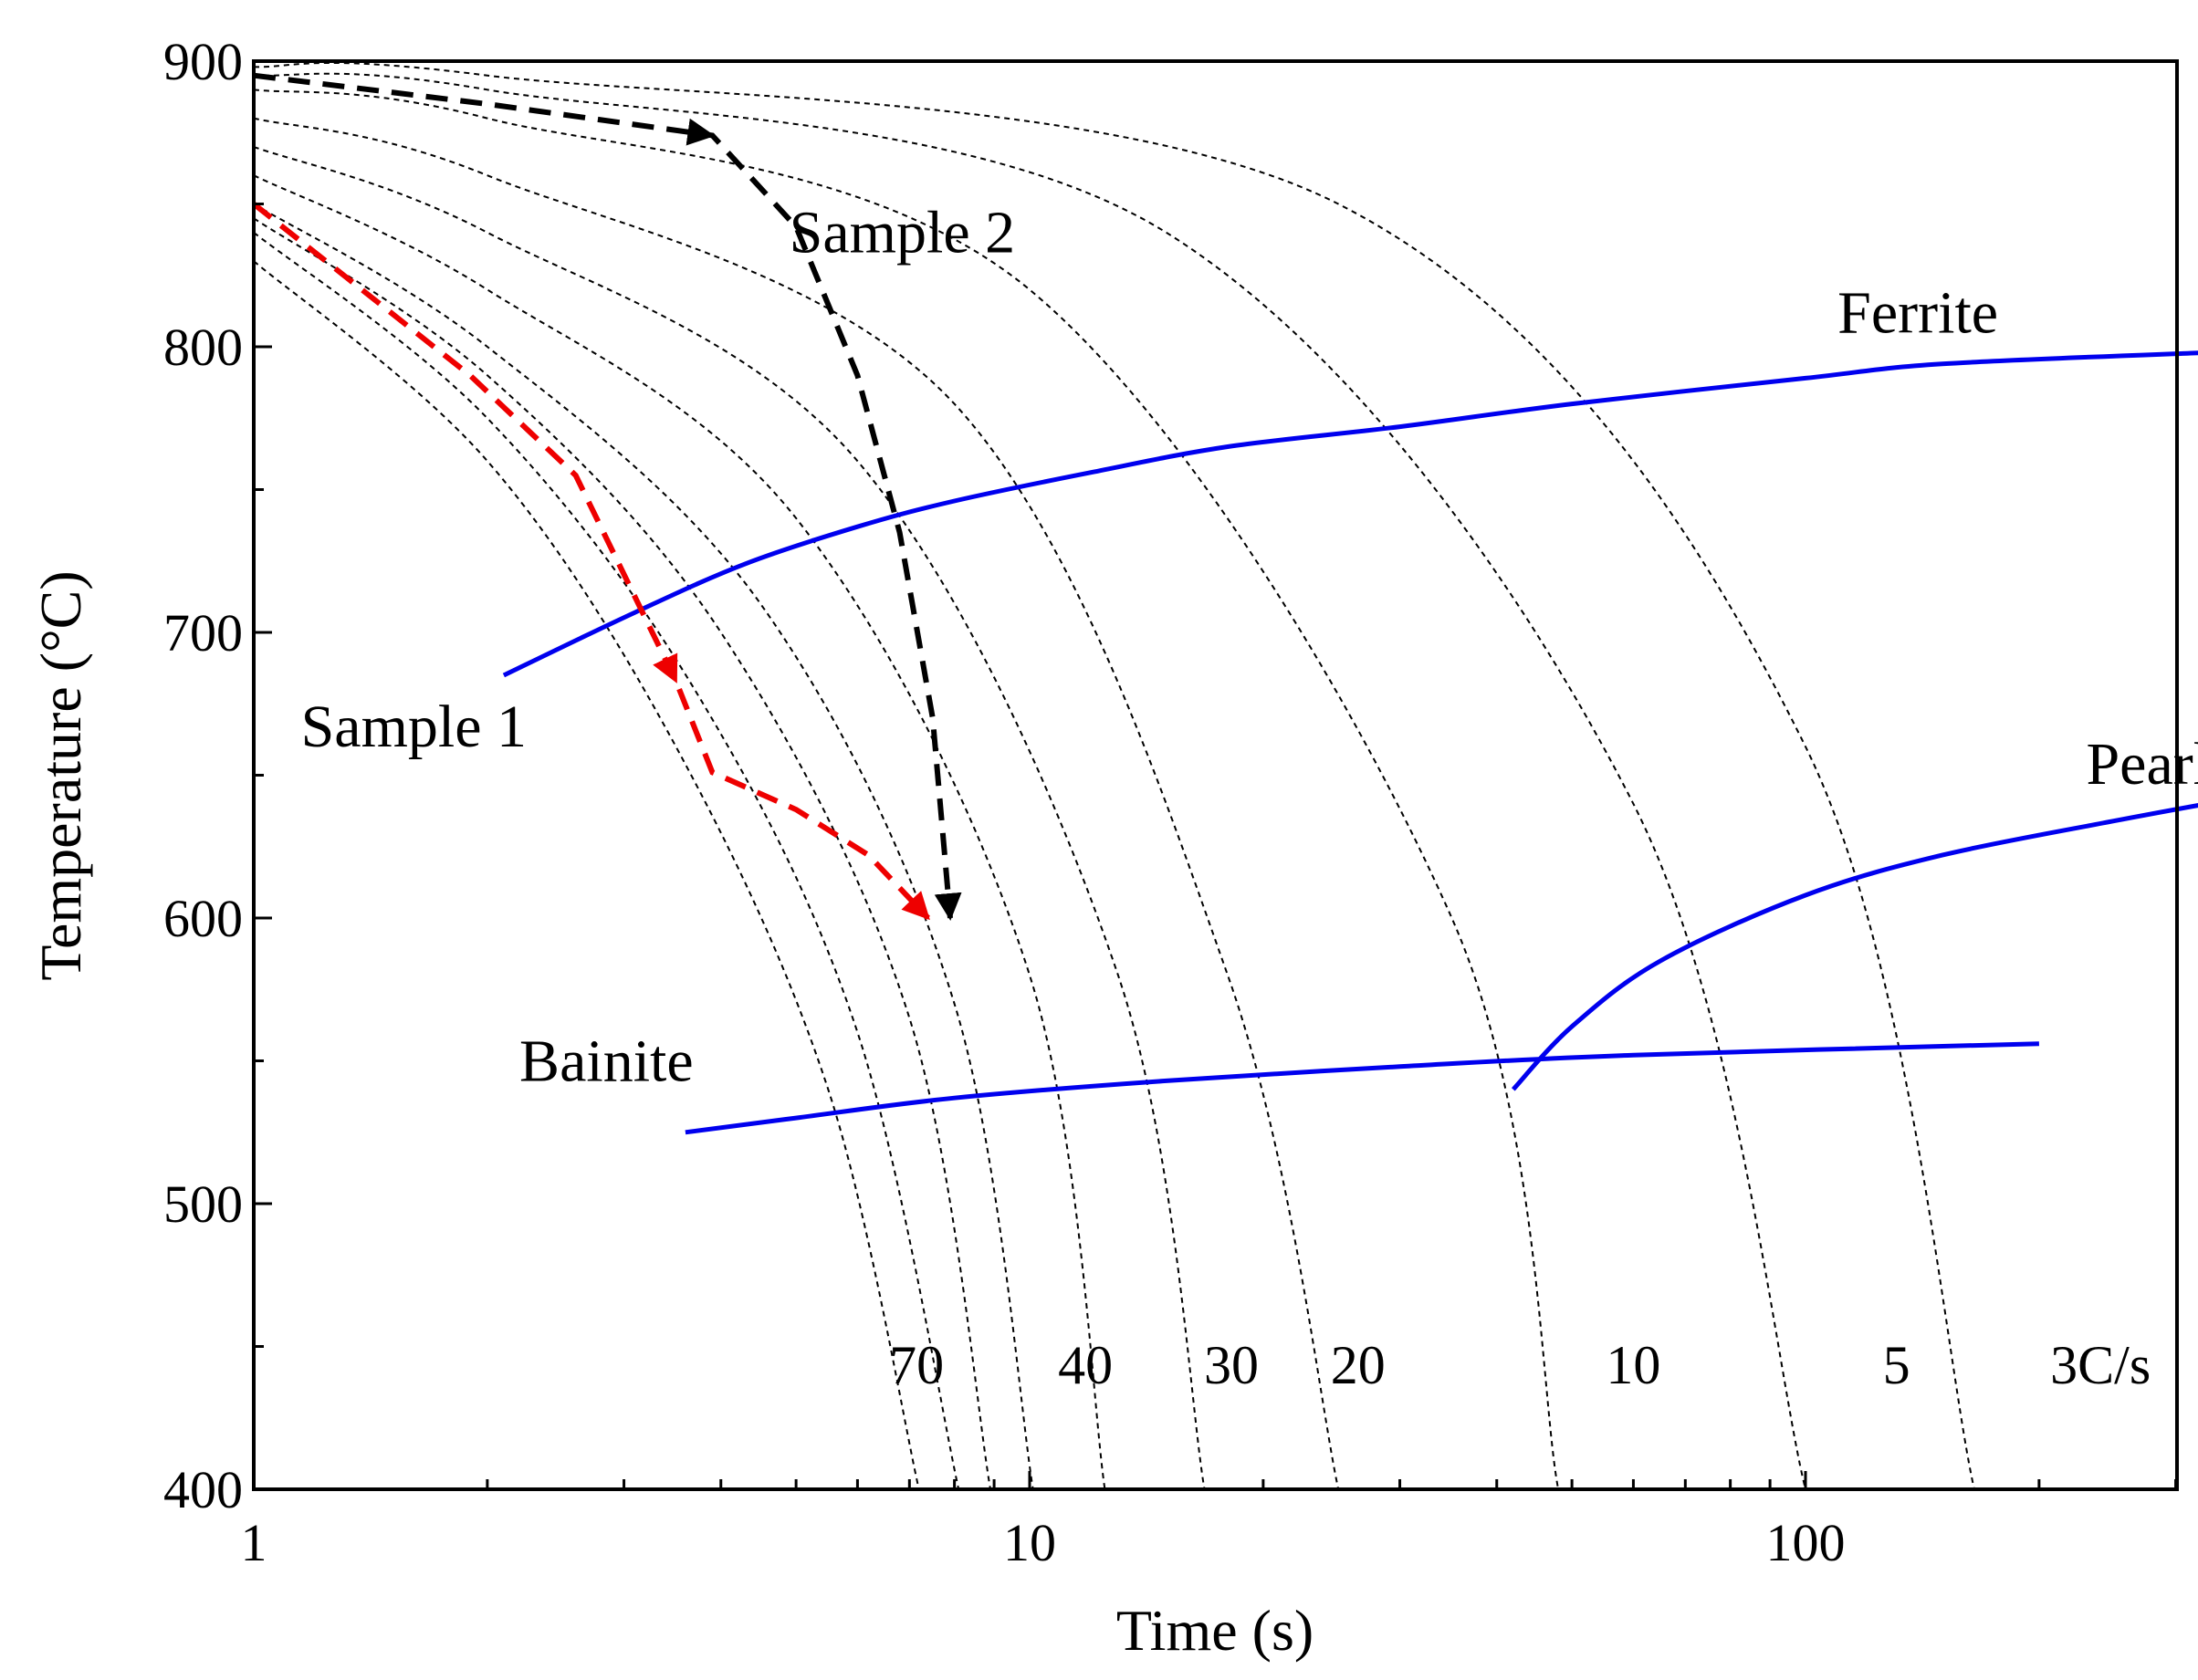  I want to click on y-tick-label: 700, so click(203, 633).